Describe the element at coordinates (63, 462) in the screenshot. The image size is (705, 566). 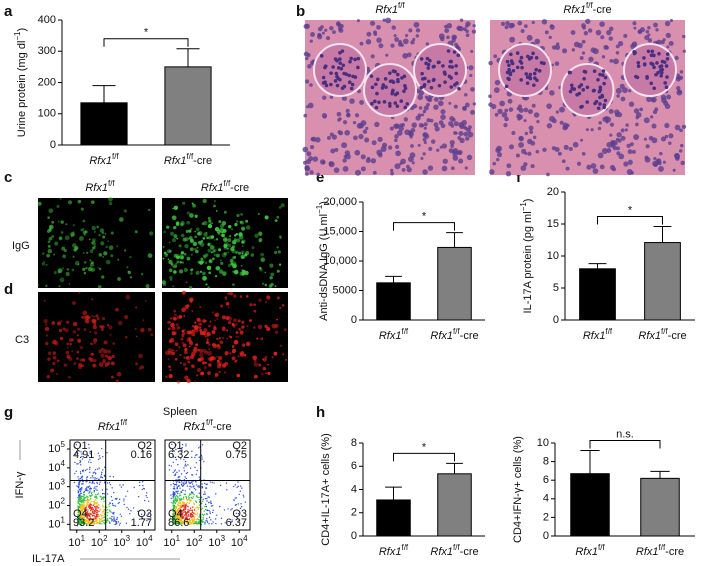
I see `superscript: 4` at that location.